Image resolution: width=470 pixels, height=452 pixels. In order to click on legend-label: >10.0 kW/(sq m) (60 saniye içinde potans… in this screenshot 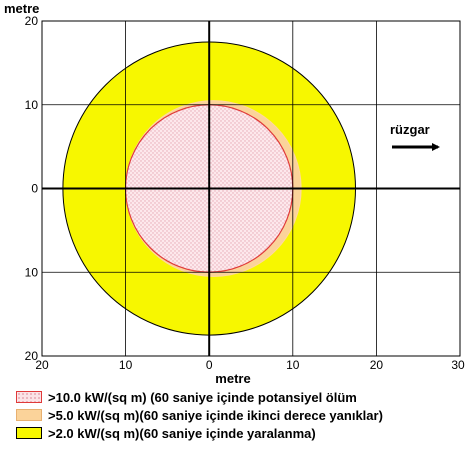, I will do `click(202, 397)`.